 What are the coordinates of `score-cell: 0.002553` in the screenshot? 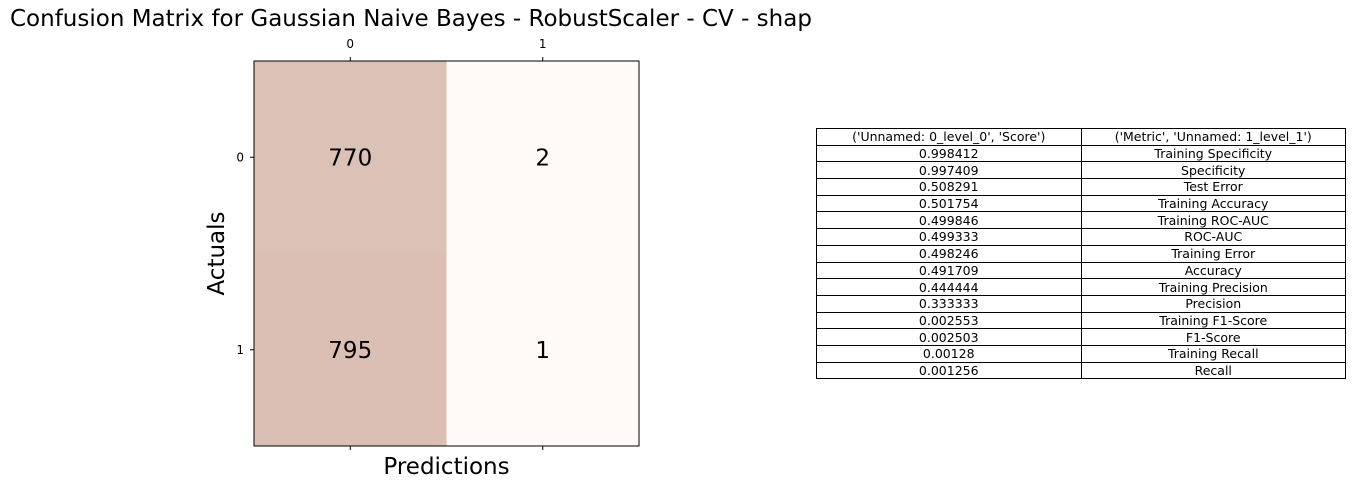 It's located at (949, 320).